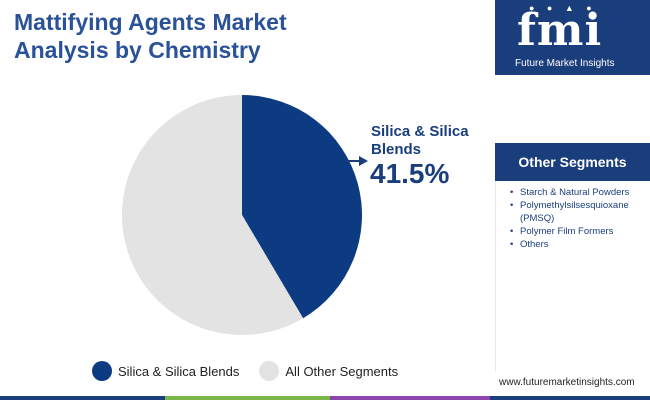 This screenshot has width=650, height=400. I want to click on segment-item: Others, so click(580, 244).